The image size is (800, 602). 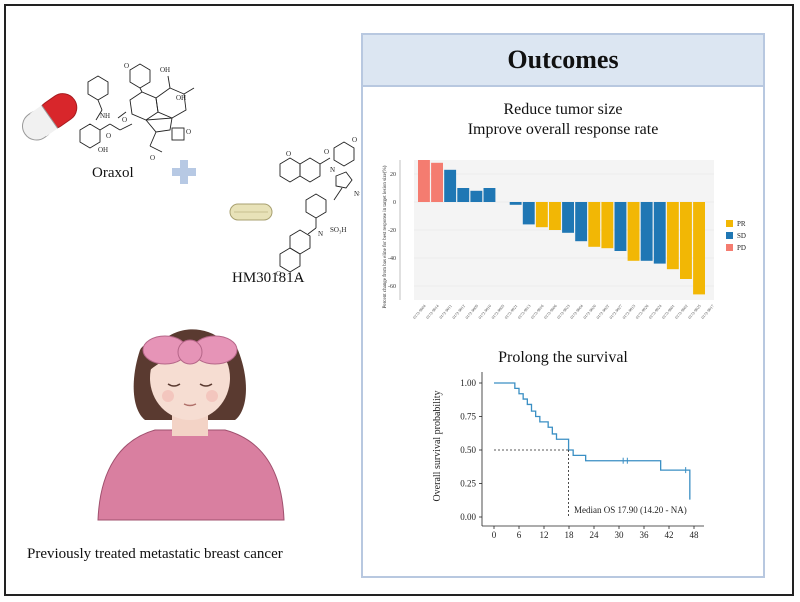 What do you see at coordinates (393, 175) in the screenshot?
I see `waterfall-y-tick: 20` at bounding box center [393, 175].